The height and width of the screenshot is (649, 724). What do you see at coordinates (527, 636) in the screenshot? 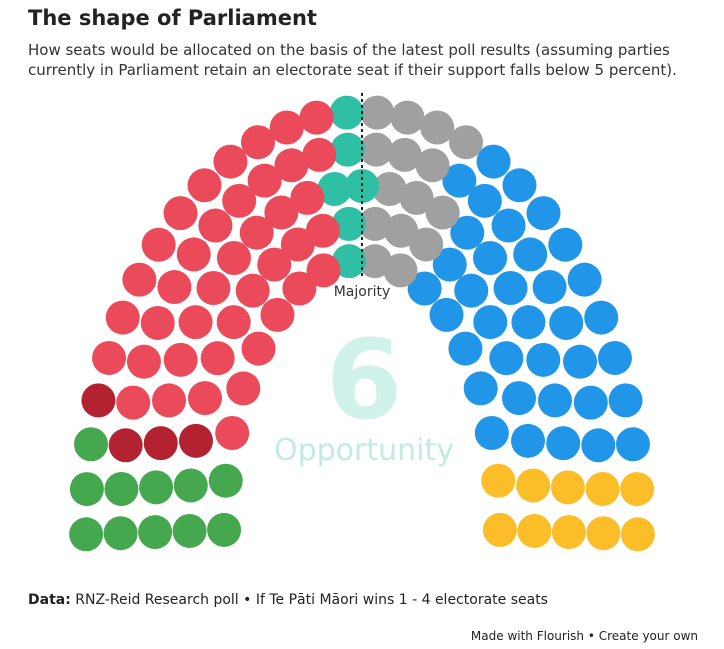
I see `credit-text: Made with Flourish` at bounding box center [527, 636].